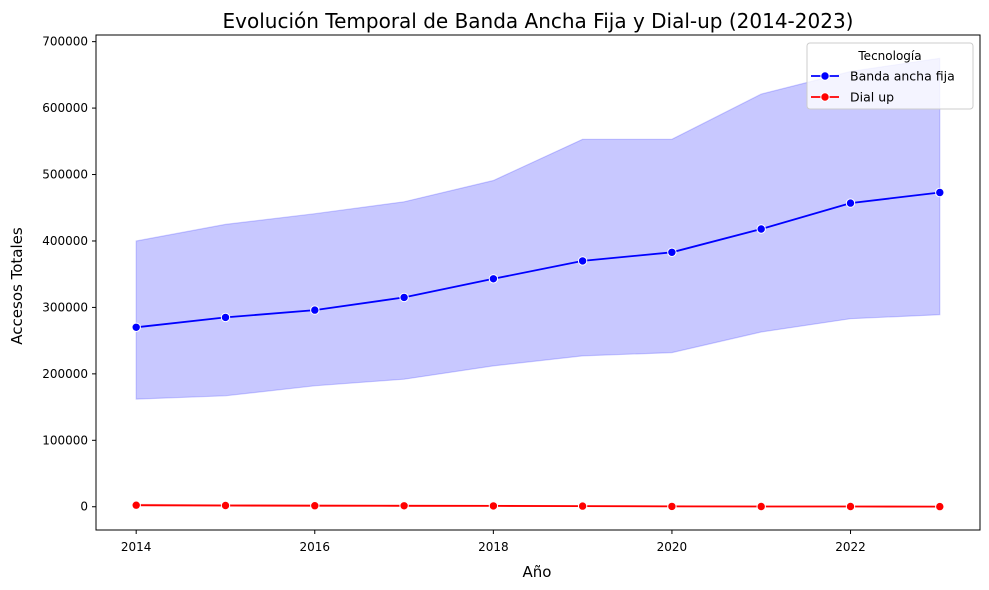 The height and width of the screenshot is (590, 989). Describe the element at coordinates (17, 286) in the screenshot. I see `y-axis-label: Accesos Totales` at that location.